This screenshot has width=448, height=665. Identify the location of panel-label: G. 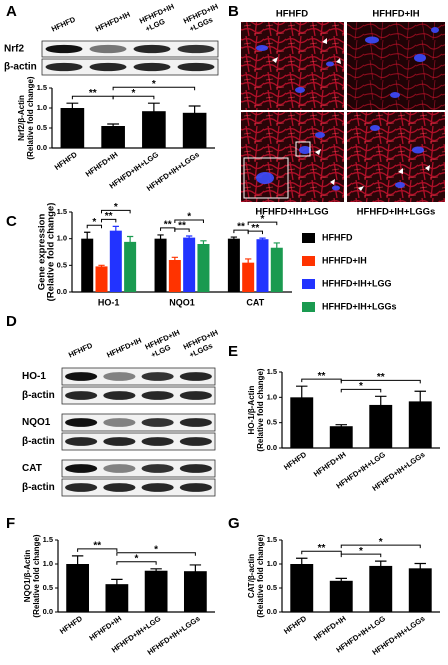
(234, 523).